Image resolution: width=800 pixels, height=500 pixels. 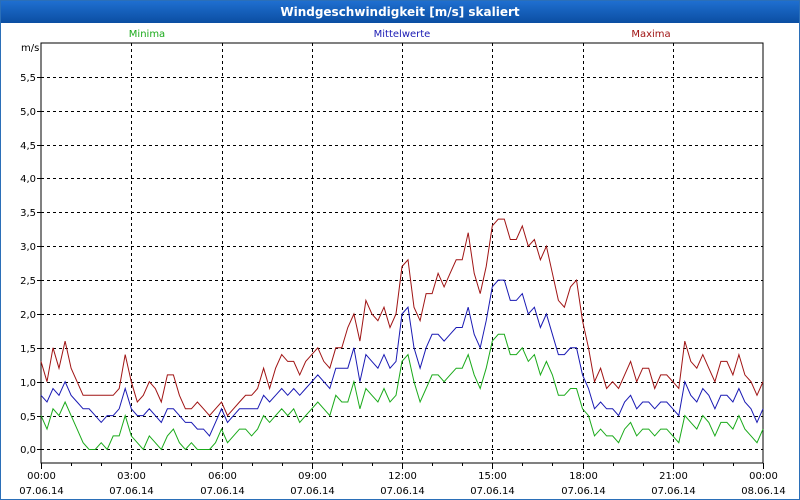 I want to click on window-title: Windgeschwindigkeit [m/s] skaliert, so click(x=400, y=12).